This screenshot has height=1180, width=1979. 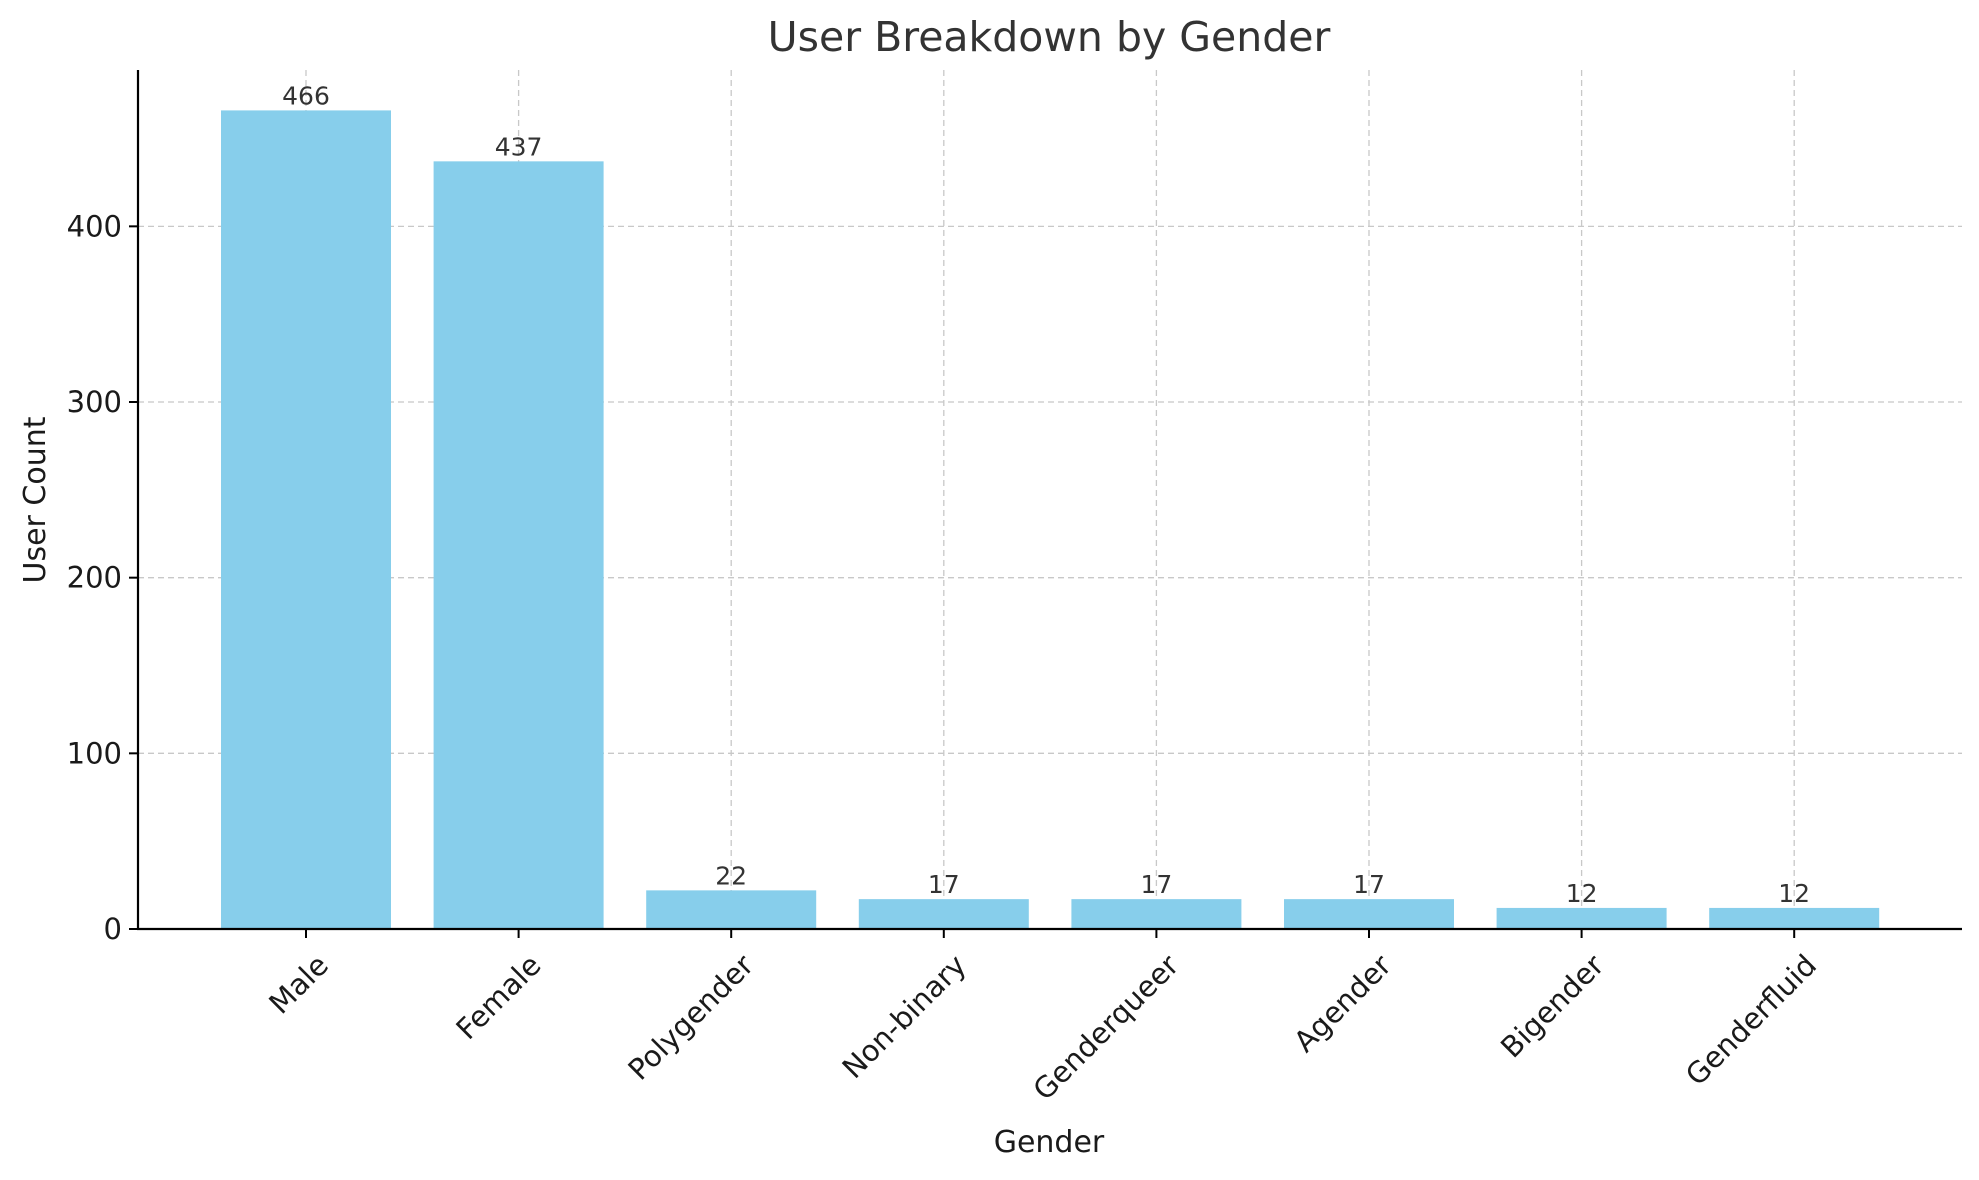 I want to click on x-tick-label: Male, so click(x=298, y=984).